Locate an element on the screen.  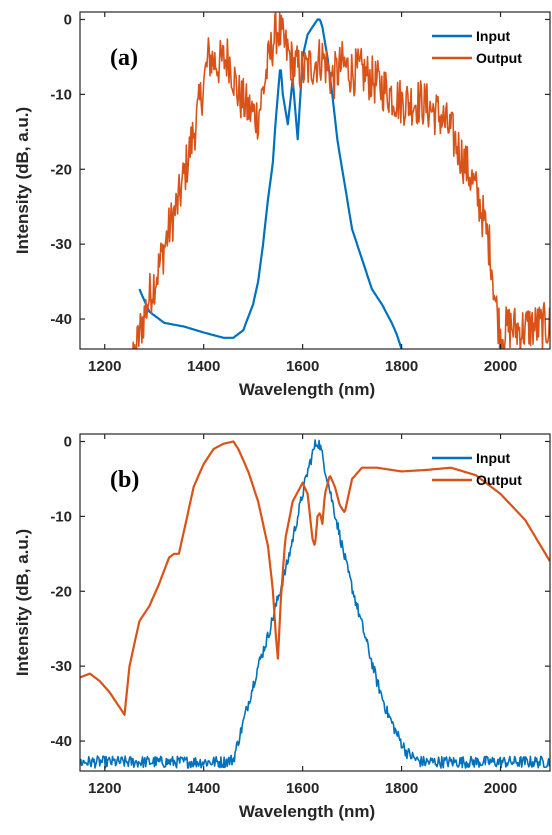
panel-label: (b) is located at coordinates (124, 480).